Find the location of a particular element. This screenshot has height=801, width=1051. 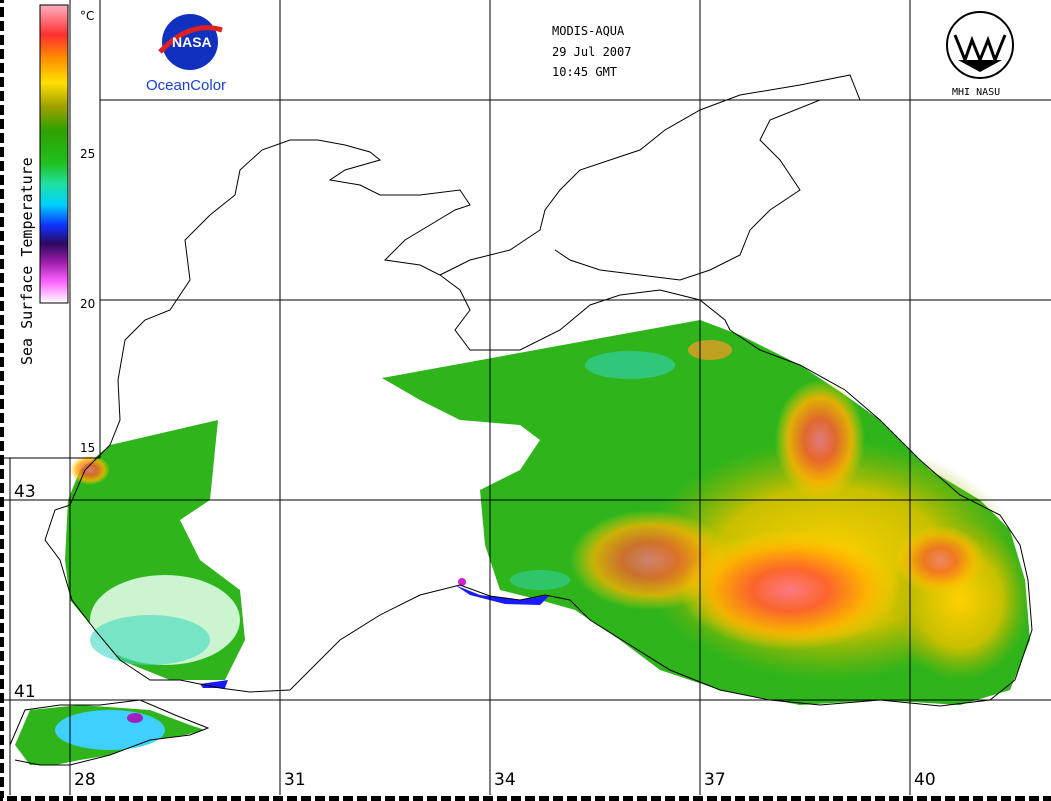

lon-label-31: 31 is located at coordinates (295, 780).